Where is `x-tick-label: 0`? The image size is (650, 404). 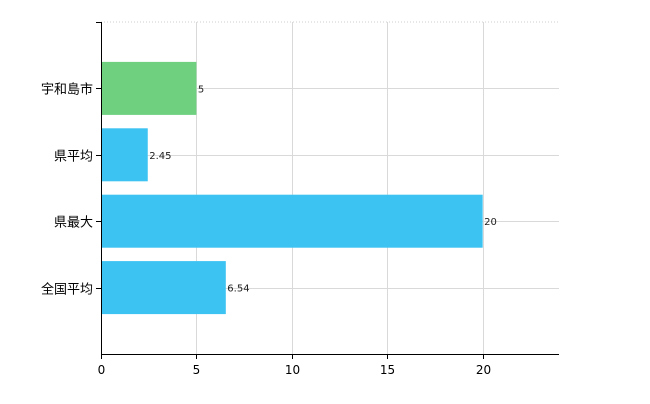 x-tick-label: 0 is located at coordinates (102, 370).